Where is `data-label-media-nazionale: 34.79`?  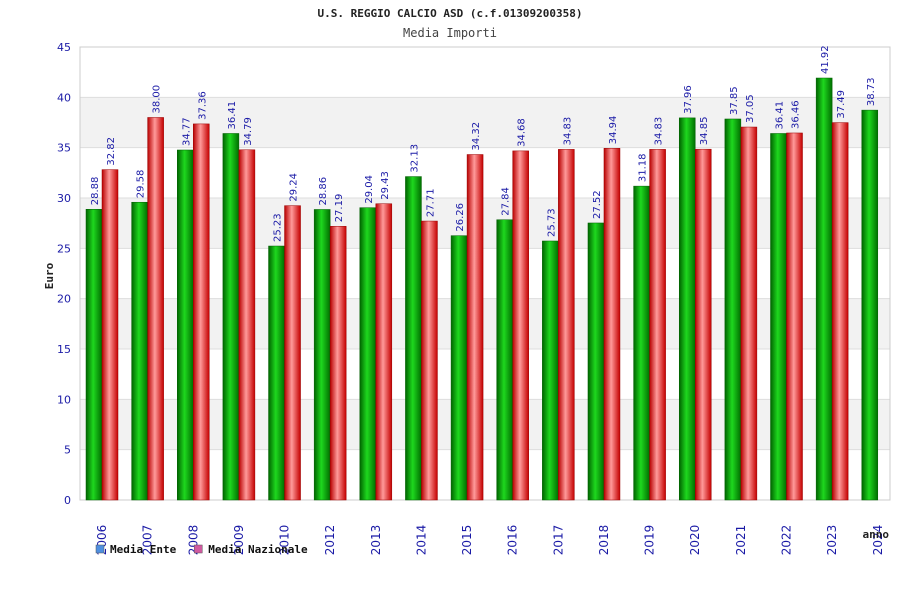 data-label-media-nazionale: 34.79 is located at coordinates (248, 131).